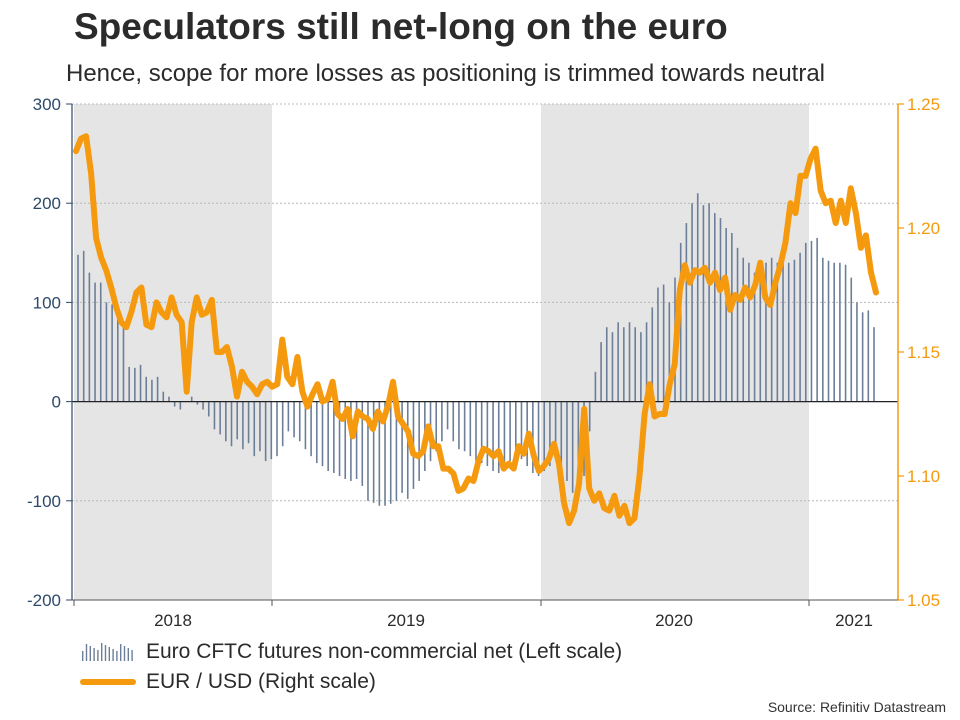 This screenshot has height=720, width=960. What do you see at coordinates (173, 352) in the screenshot?
I see `shade-2018` at bounding box center [173, 352].